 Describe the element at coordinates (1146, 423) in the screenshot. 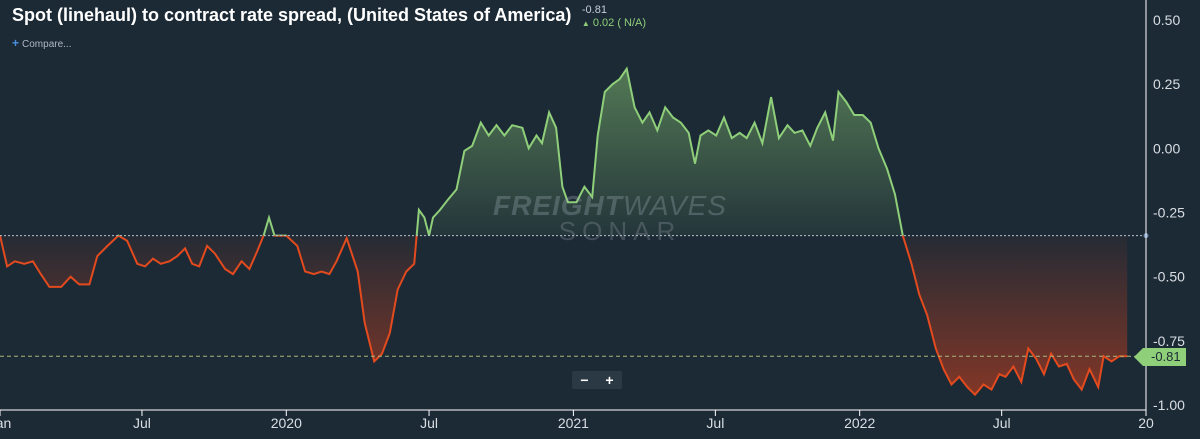

I see `x-tick-label: 20` at that location.